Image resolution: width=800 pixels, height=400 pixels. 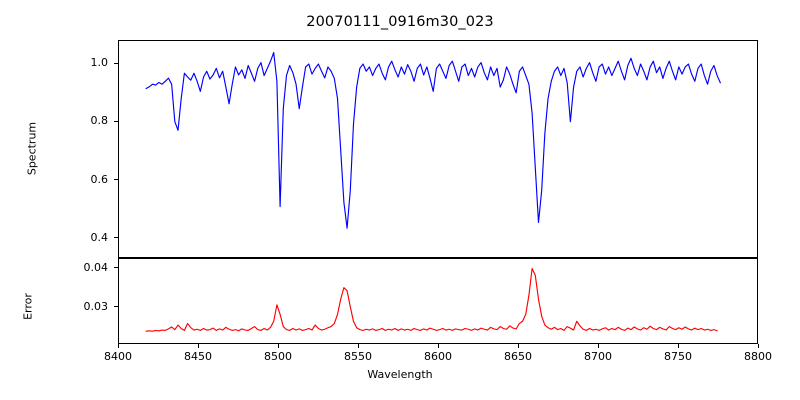 What do you see at coordinates (400, 22) in the screenshot?
I see `figure-title: 20070111_0916m30_023` at bounding box center [400, 22].